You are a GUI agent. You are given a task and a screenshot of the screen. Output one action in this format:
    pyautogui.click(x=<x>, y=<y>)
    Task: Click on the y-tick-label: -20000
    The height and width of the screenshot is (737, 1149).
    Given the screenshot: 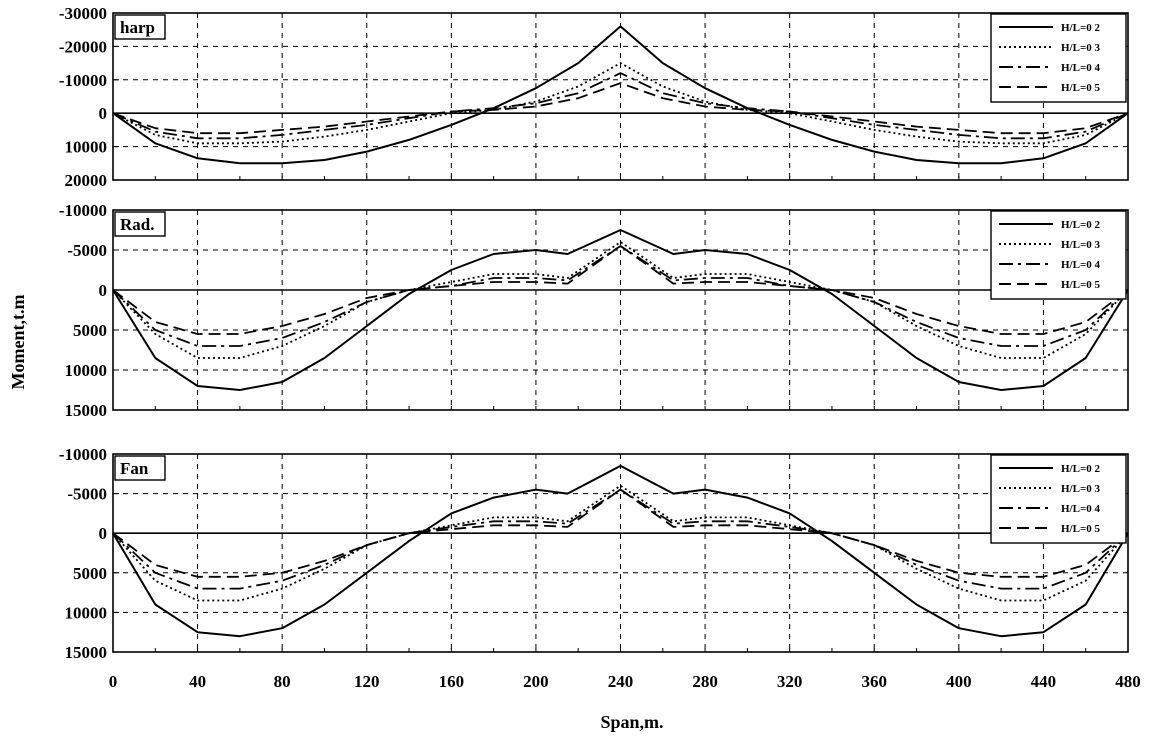 What is the action you would take?
    pyautogui.click(x=83, y=46)
    